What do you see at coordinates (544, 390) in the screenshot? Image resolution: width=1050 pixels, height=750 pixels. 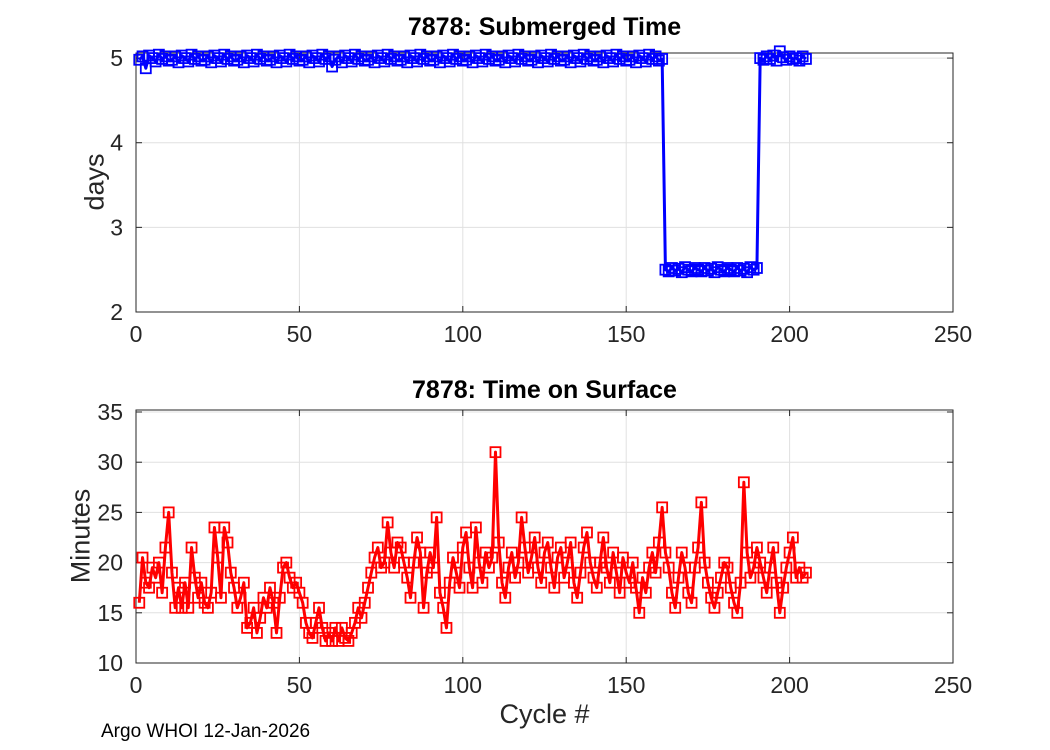 I see `surface-chart-title: 7878: Time on Surface` at bounding box center [544, 390].